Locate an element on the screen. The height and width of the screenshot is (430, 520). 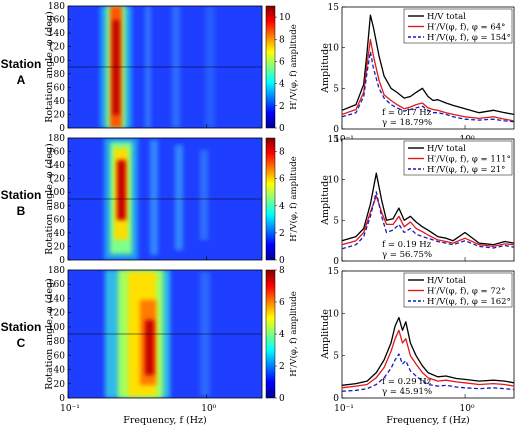
heatmap-c-ylabel: Rotation angle, φ (deg) is located at coordinates (49, 334).